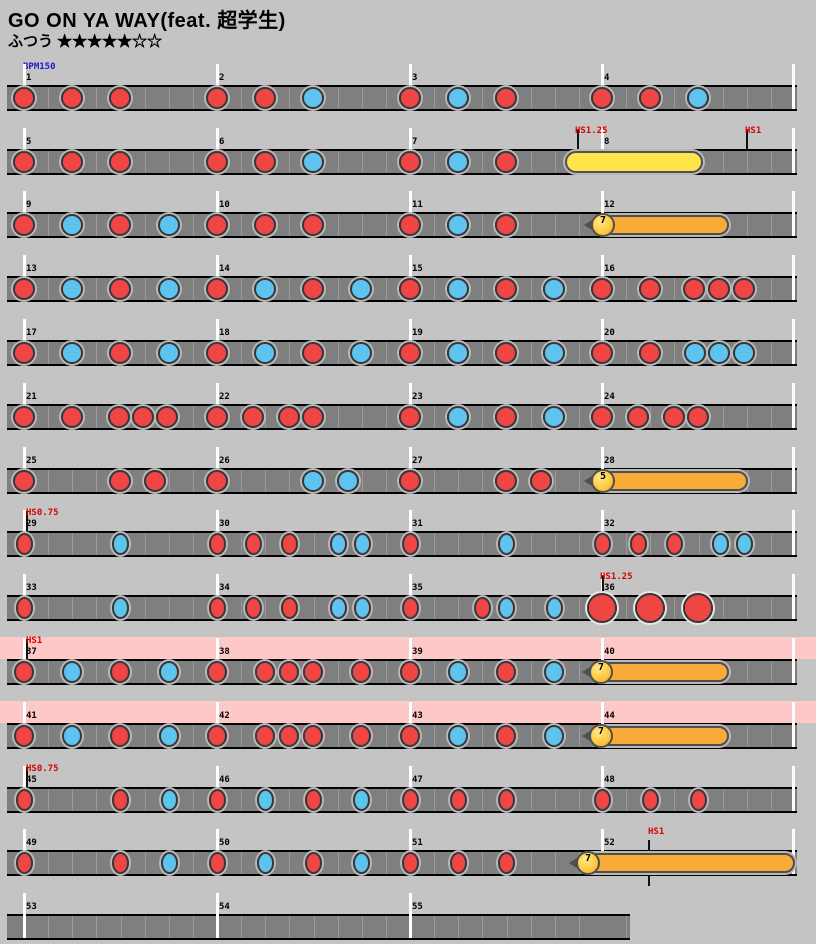 The height and width of the screenshot is (944, 816). Describe the element at coordinates (42, 769) in the screenshot. I see `hs-label: HS0.75` at that location.